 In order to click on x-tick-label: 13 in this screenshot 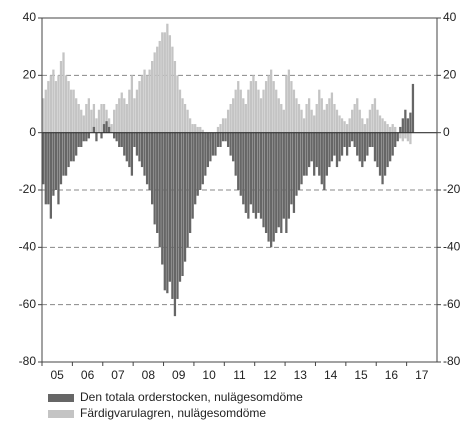, I will do `click(301, 375)`.